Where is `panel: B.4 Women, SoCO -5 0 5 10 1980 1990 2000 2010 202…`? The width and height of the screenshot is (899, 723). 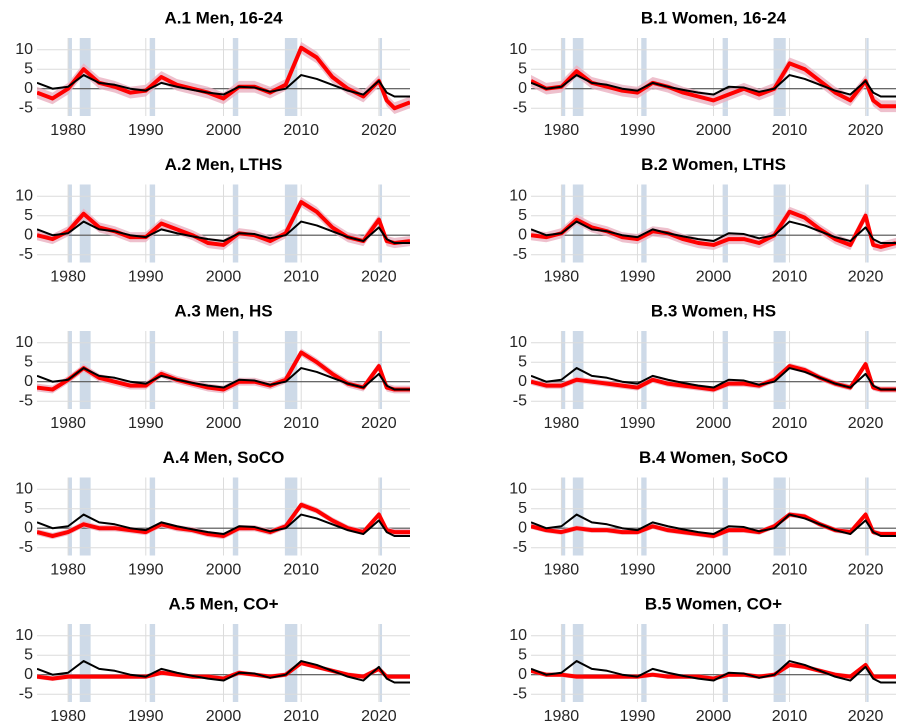 panel: B.4 Women, SoCO -5 0 5 10 1980 1990 2000 2010 202… is located at coordinates (702, 513).